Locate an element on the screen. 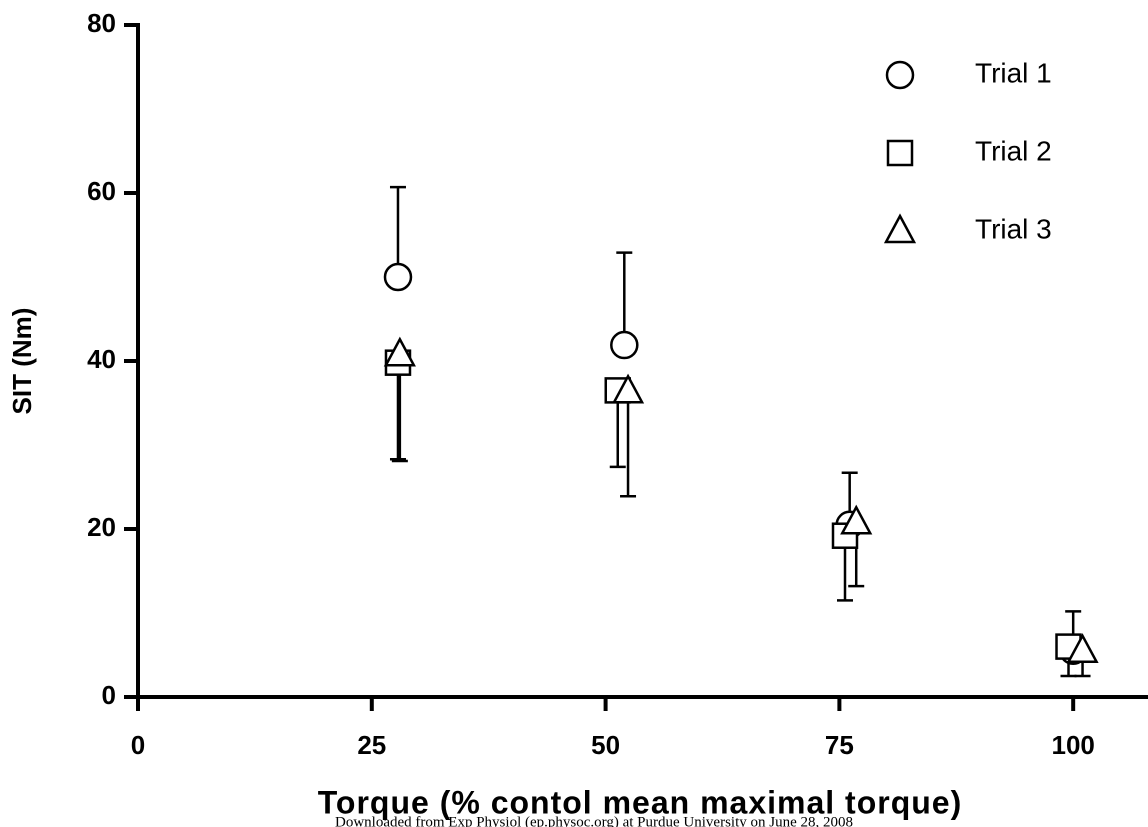 Image resolution: width=1148 pixels, height=827 pixels. y-tick-label: 0 is located at coordinates (109, 695).